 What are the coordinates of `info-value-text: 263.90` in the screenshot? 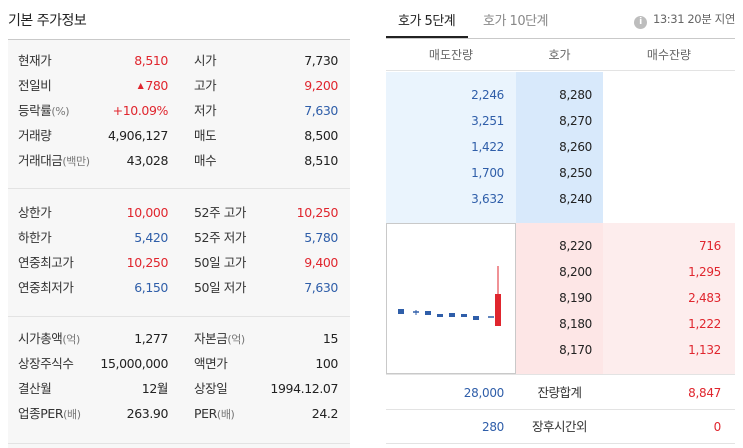 It's located at (147, 413).